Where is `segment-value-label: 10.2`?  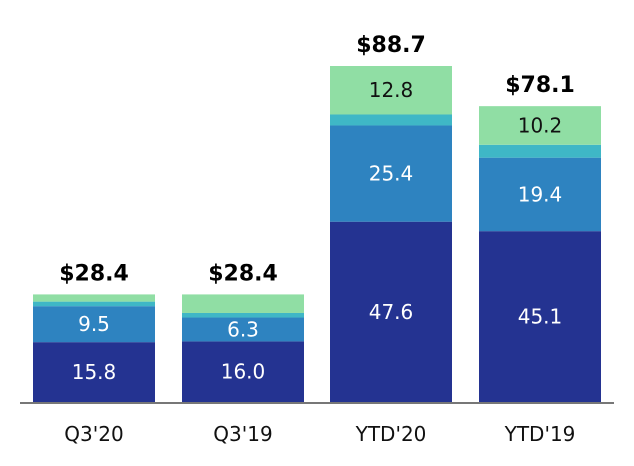
segment-value-label: 10.2 is located at coordinates (540, 125).